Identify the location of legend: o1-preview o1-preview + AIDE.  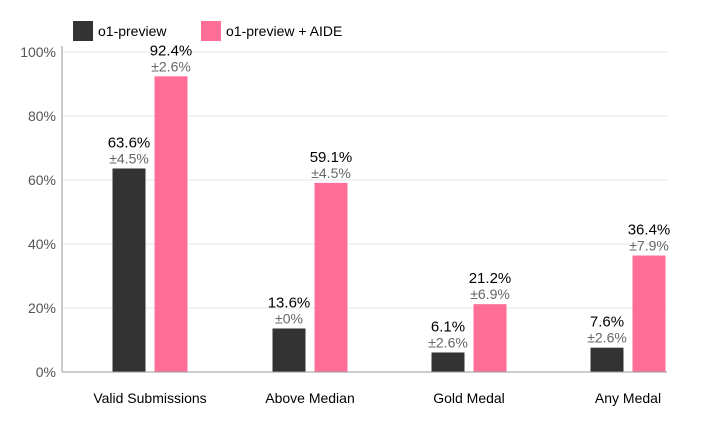
(207, 31).